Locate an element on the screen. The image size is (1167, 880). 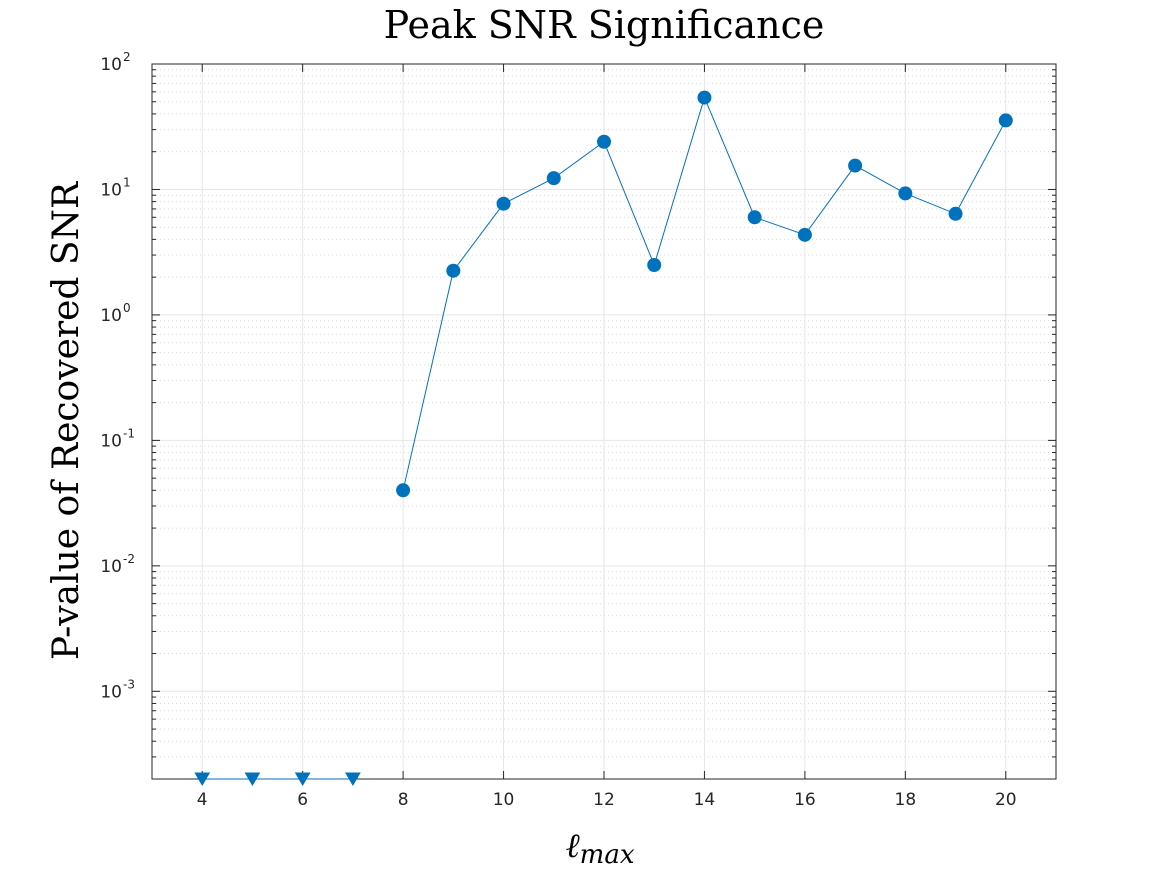
y-tick-label-exponent: 1 is located at coordinates (127, 182).